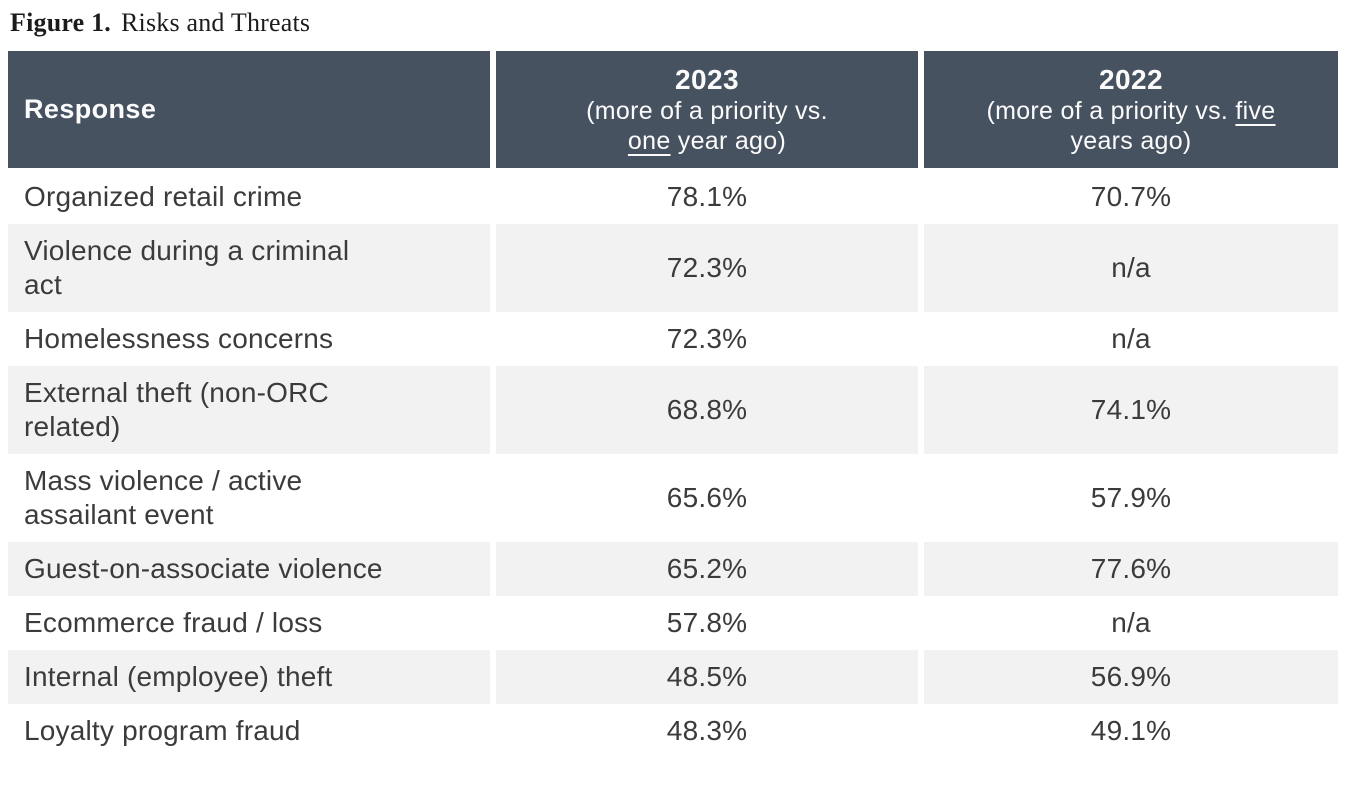 This screenshot has height=796, width=1346. What do you see at coordinates (1128, 498) in the screenshot?
I see `value-2022-cell: 57.9%` at bounding box center [1128, 498].